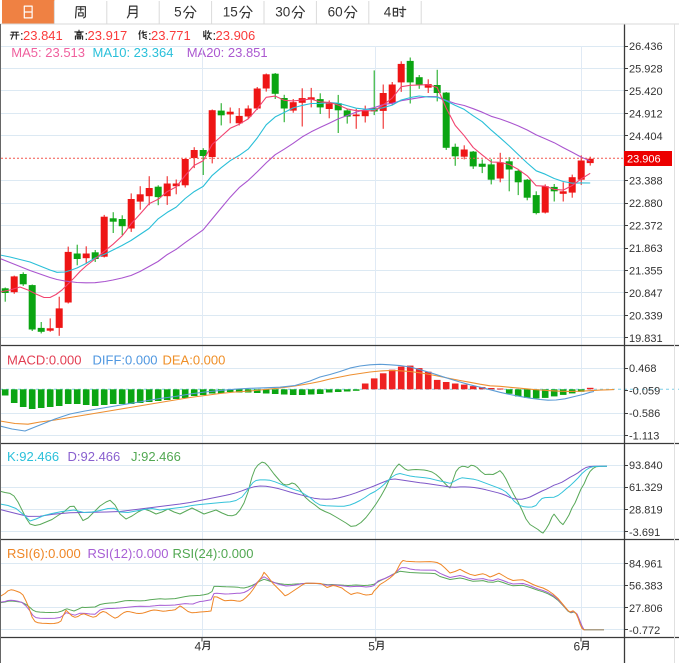  I want to click on svg-text: MACD:0.000, so click(44, 360).